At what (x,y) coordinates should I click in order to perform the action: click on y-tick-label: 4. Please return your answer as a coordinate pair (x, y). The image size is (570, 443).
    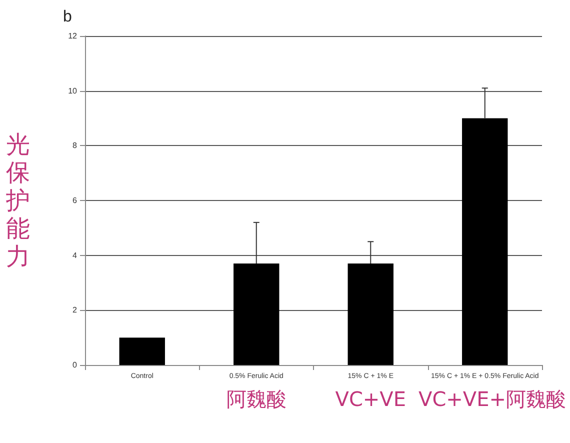
    Looking at the image, I should click on (75, 255).